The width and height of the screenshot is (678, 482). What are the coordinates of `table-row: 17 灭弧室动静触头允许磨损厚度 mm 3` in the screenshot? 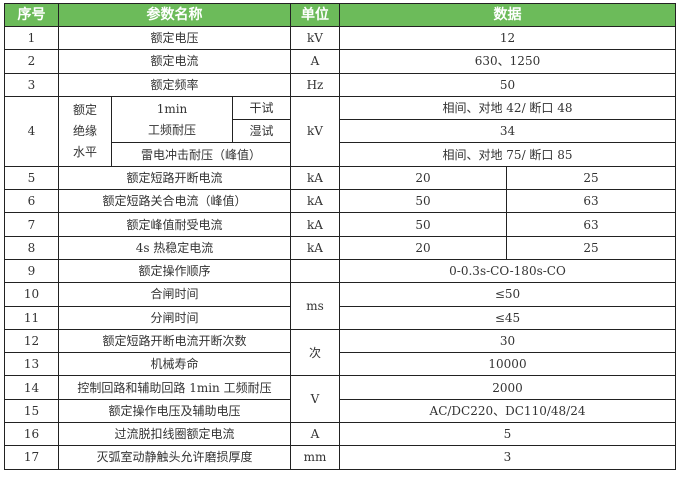 It's located at (340, 457).